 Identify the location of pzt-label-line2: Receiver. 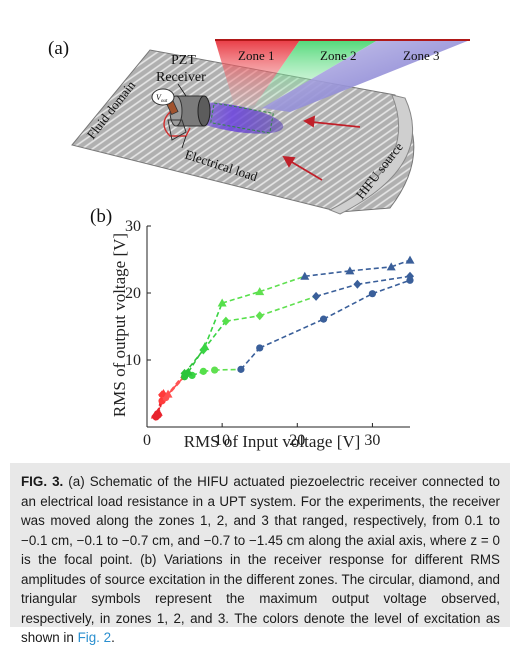
(181, 77).